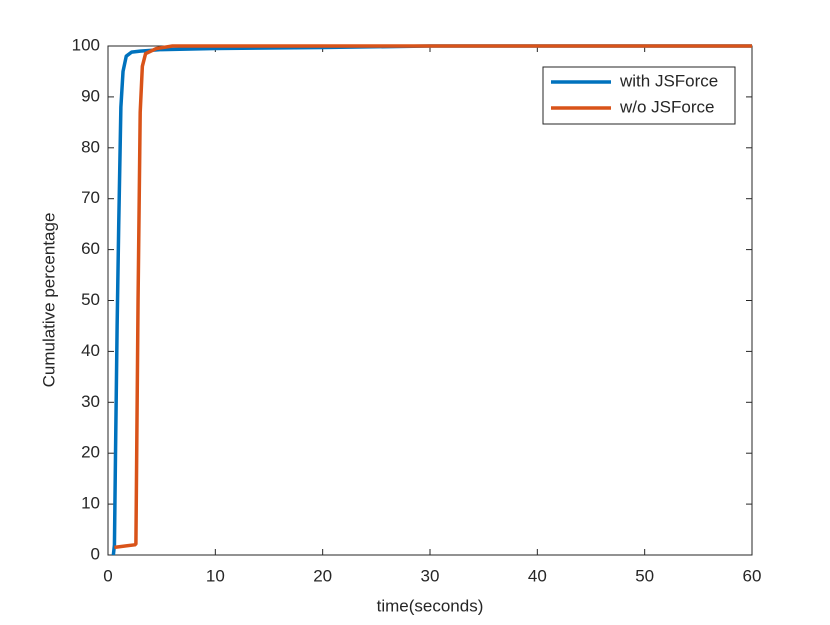 This screenshot has width=830, height=625. Describe the element at coordinates (537, 575) in the screenshot. I see `x-tick-label: 40` at that location.